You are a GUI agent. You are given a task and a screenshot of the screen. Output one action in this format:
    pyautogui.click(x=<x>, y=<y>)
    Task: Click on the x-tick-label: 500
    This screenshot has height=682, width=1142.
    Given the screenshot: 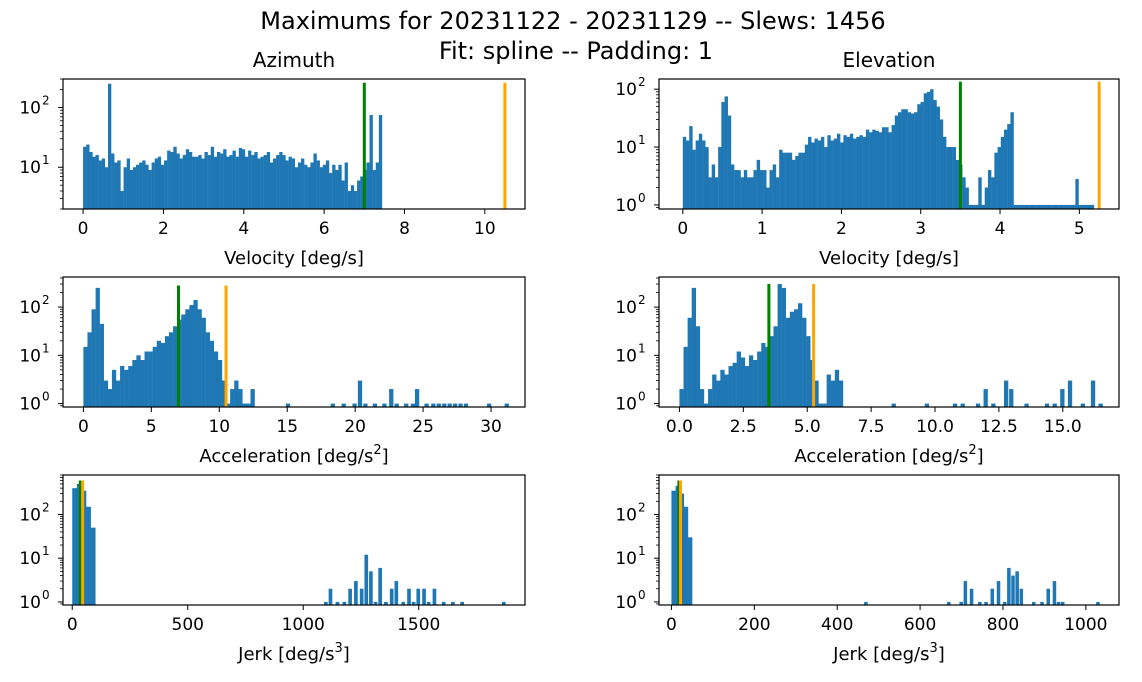 What is the action you would take?
    pyautogui.click(x=188, y=625)
    